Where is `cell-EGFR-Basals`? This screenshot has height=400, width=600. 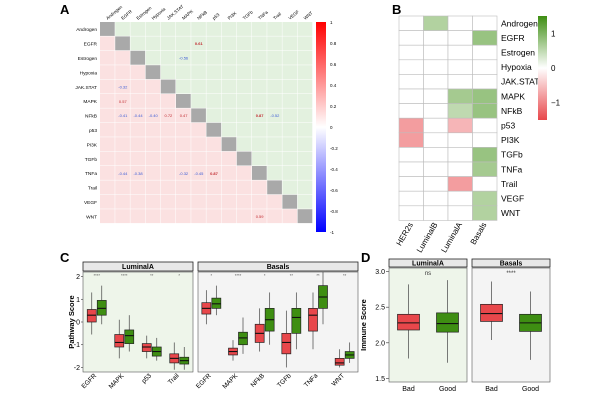
cell-EGFR-Basals is located at coordinates (485, 38).